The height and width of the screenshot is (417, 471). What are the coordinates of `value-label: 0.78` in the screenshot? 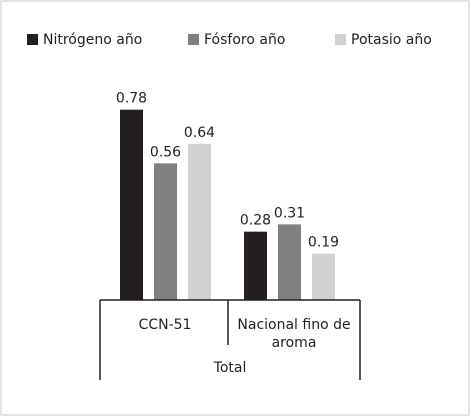 It's located at (131, 99).